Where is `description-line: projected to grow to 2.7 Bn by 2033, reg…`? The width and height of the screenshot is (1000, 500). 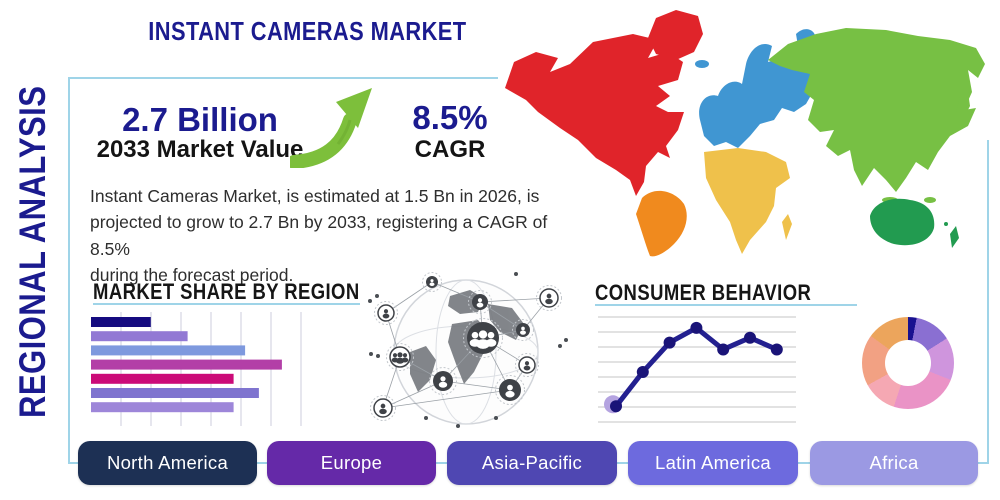
description-line: projected to grow to 2.7 Bn by 2033, reg… is located at coordinates (319, 235).